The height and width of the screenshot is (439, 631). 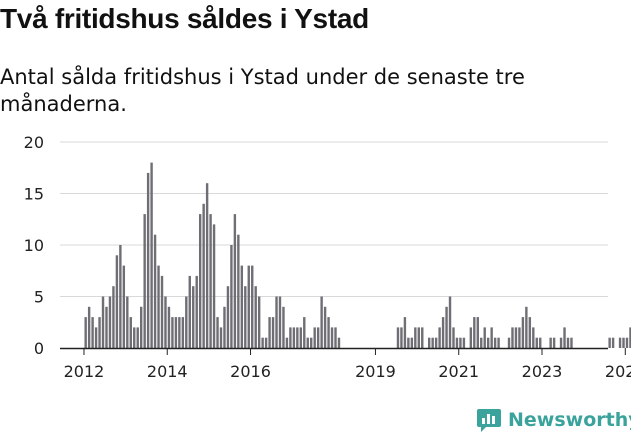 I want to click on x-tick-label: 2019, so click(x=375, y=371).